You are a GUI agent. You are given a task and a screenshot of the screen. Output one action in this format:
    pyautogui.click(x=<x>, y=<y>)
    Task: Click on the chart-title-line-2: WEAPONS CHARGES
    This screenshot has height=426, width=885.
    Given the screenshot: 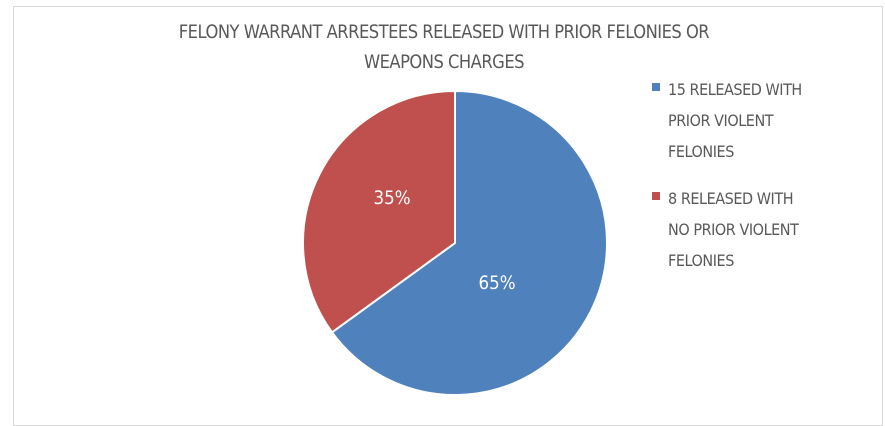 What is the action you would take?
    pyautogui.click(x=444, y=62)
    